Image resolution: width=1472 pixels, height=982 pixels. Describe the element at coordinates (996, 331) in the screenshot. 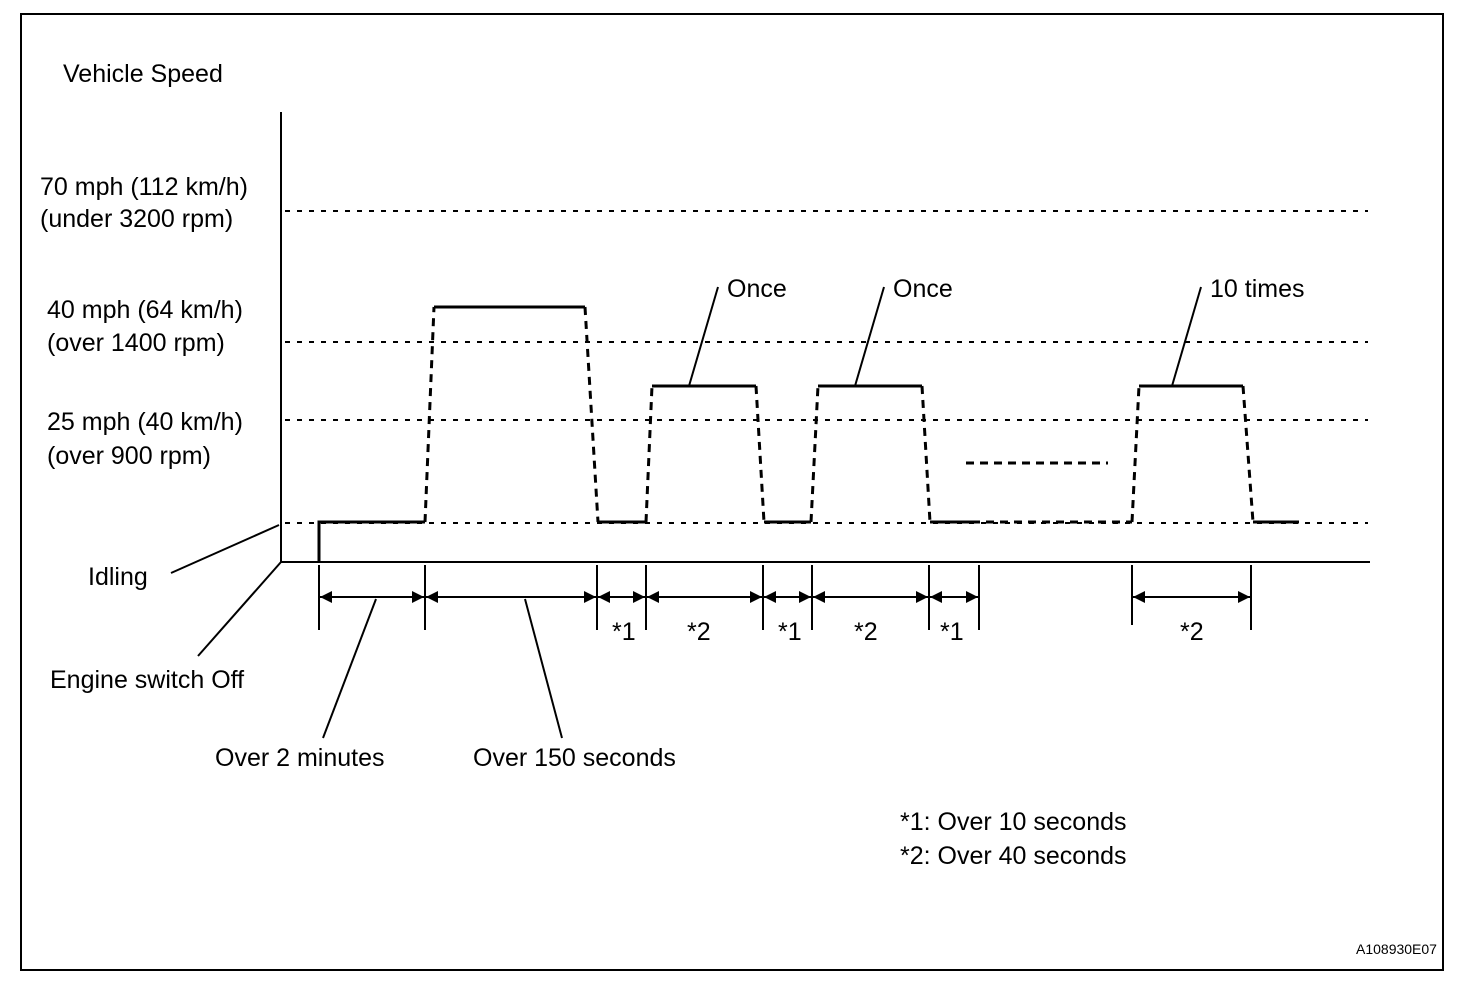

I see `repeat-labels: Once Once 10 times` at that location.